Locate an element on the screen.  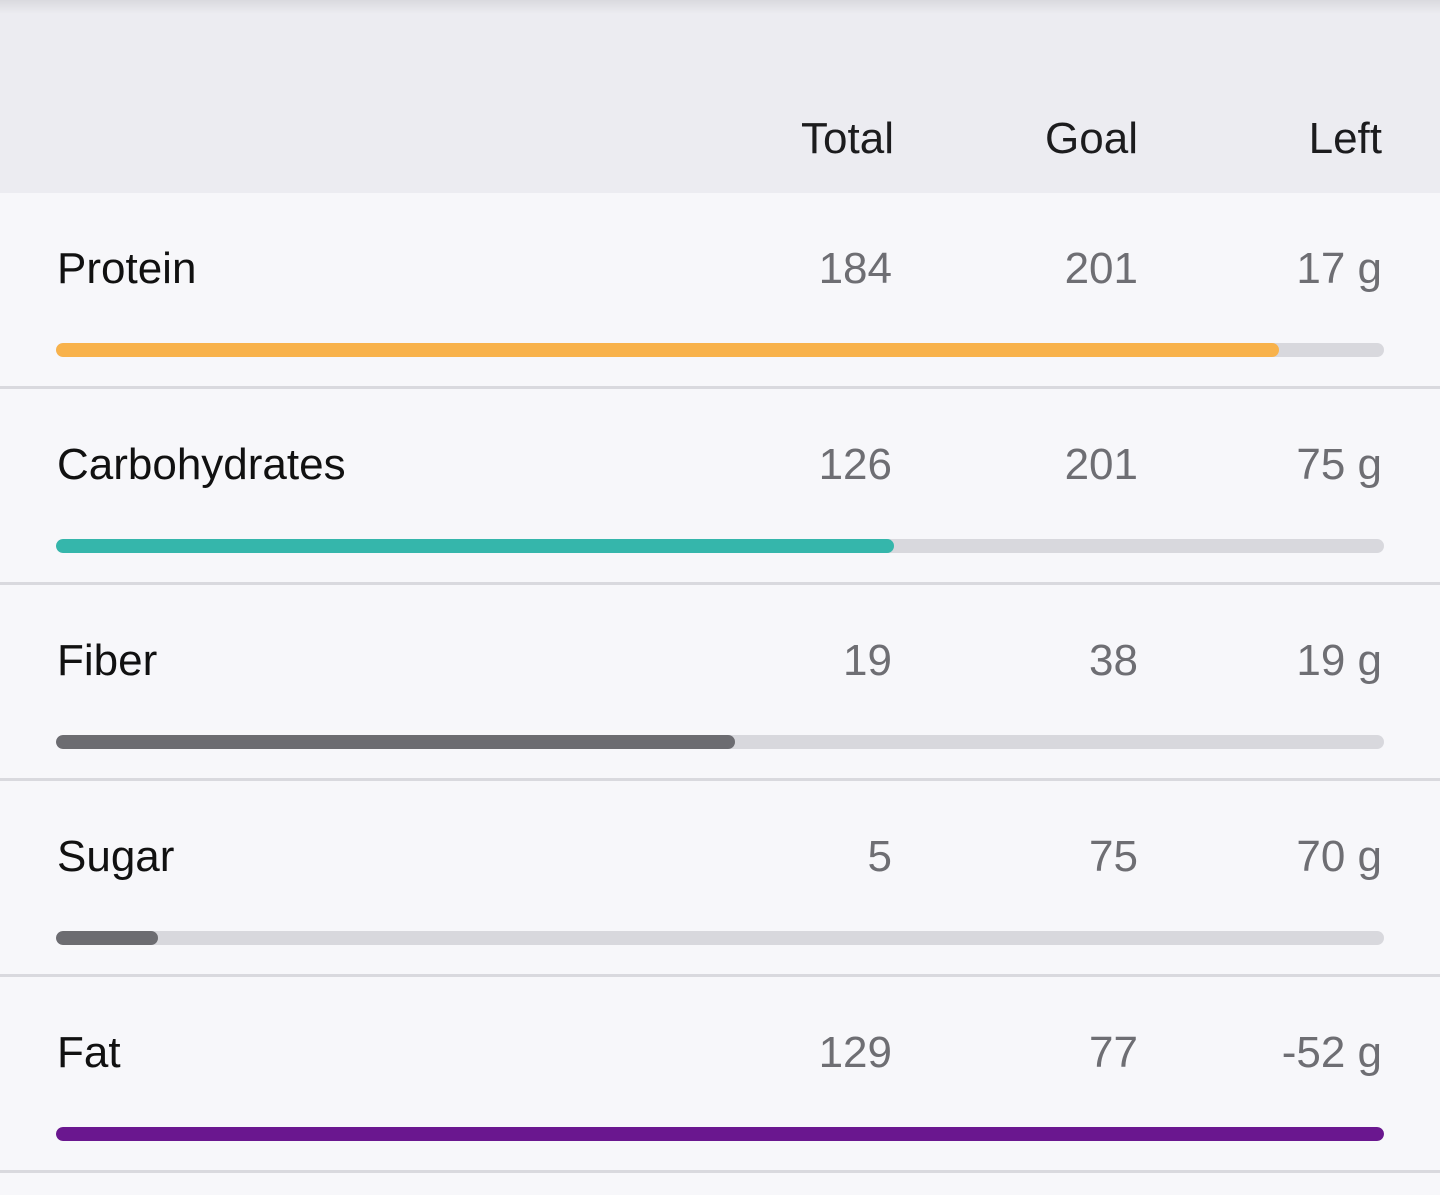
nutrient-name: Sugar is located at coordinates (116, 856).